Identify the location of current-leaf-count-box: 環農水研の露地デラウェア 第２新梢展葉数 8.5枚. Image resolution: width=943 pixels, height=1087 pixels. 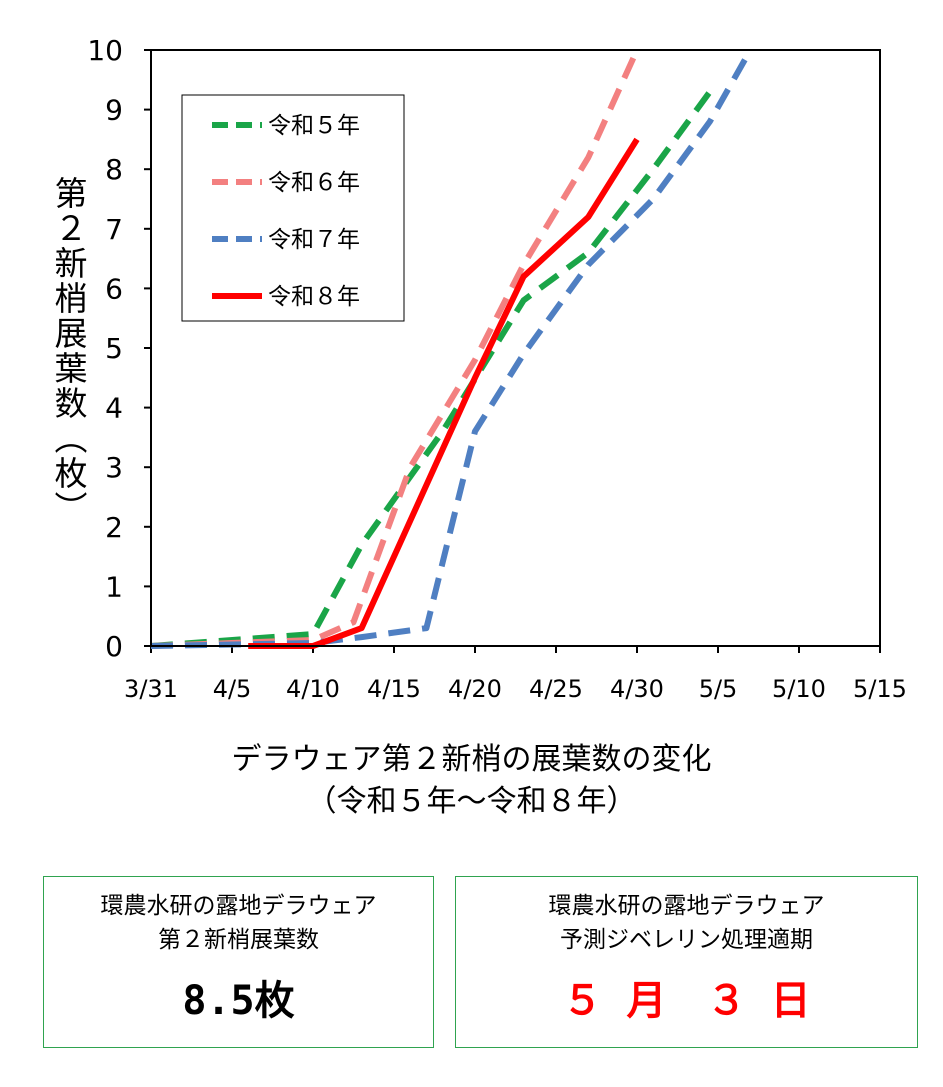
(238, 962).